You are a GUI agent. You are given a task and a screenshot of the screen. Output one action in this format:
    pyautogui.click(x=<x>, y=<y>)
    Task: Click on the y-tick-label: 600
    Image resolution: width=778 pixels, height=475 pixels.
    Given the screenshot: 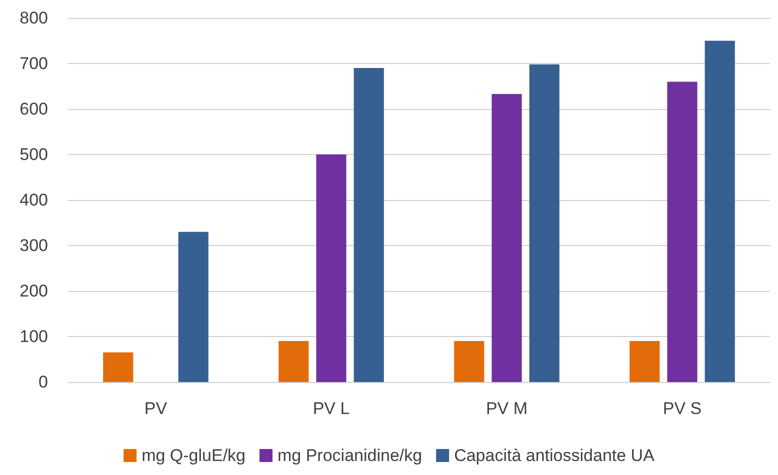 What is the action you would take?
    pyautogui.click(x=34, y=109)
    